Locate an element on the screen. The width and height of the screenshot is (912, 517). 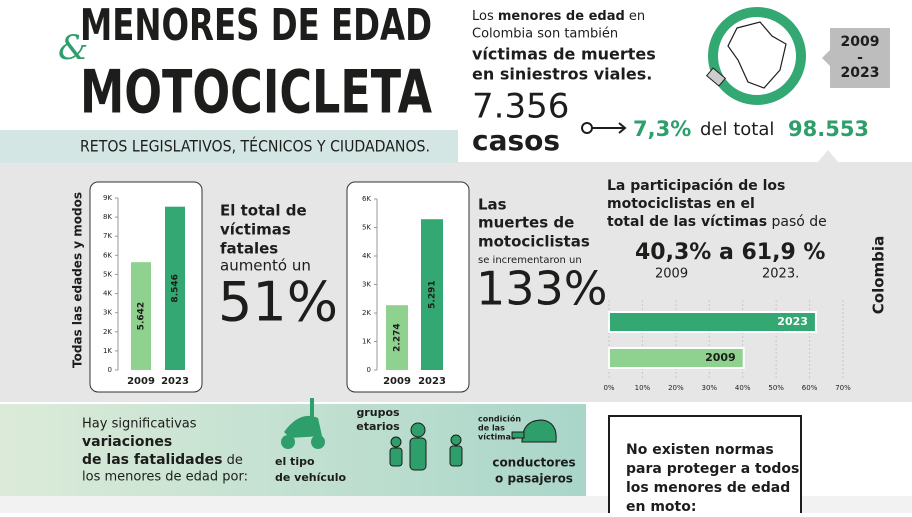
value-label: 5.291 is located at coordinates (433, 294).